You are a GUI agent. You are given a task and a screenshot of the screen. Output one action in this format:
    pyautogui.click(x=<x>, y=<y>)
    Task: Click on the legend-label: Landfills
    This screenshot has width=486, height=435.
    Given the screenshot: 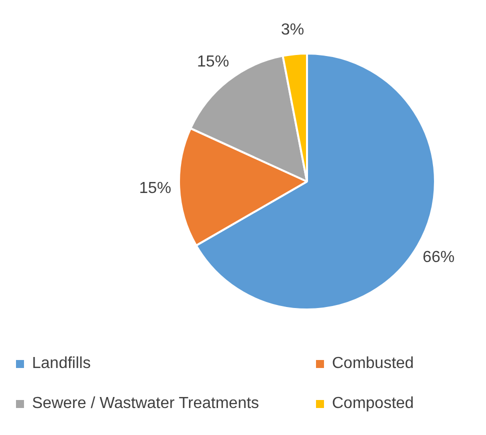 What is the action you would take?
    pyautogui.click(x=61, y=364)
    